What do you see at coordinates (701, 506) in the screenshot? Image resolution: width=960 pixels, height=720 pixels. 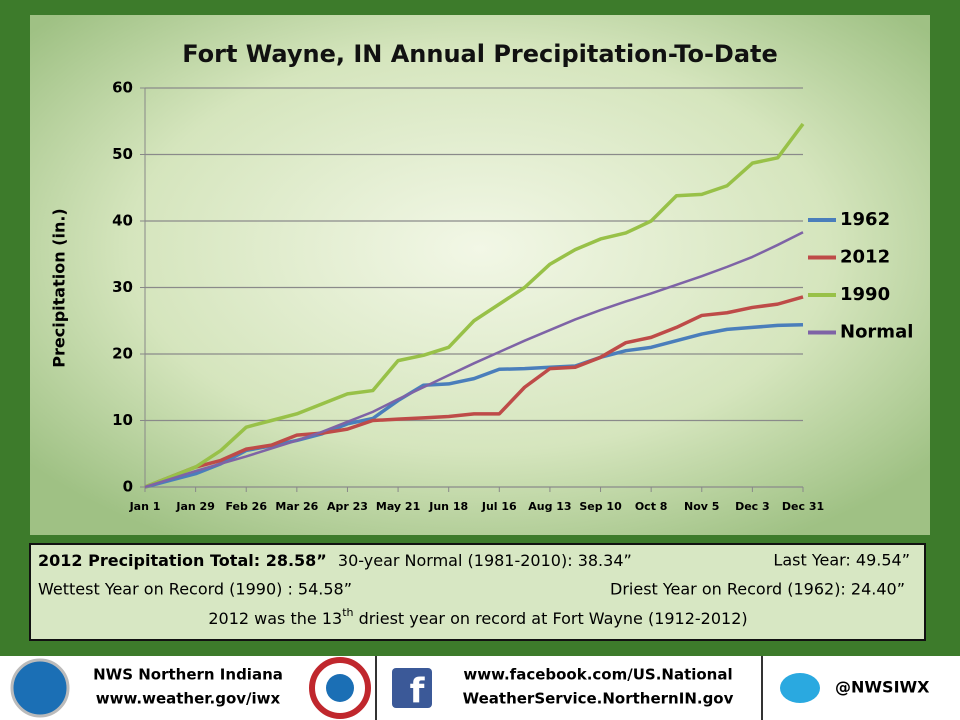 I see `x-tick-label: Nov 5` at bounding box center [701, 506].